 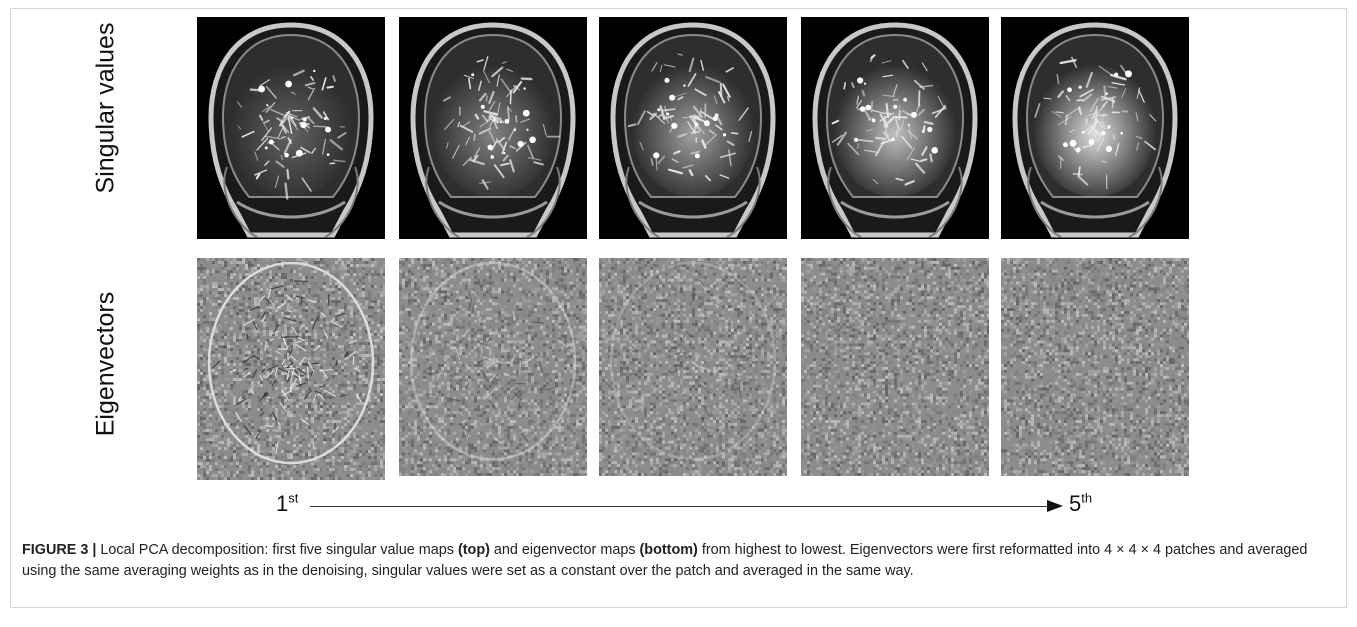 I want to click on caption-label: FIGURE 3 |, so click(x=59, y=550).